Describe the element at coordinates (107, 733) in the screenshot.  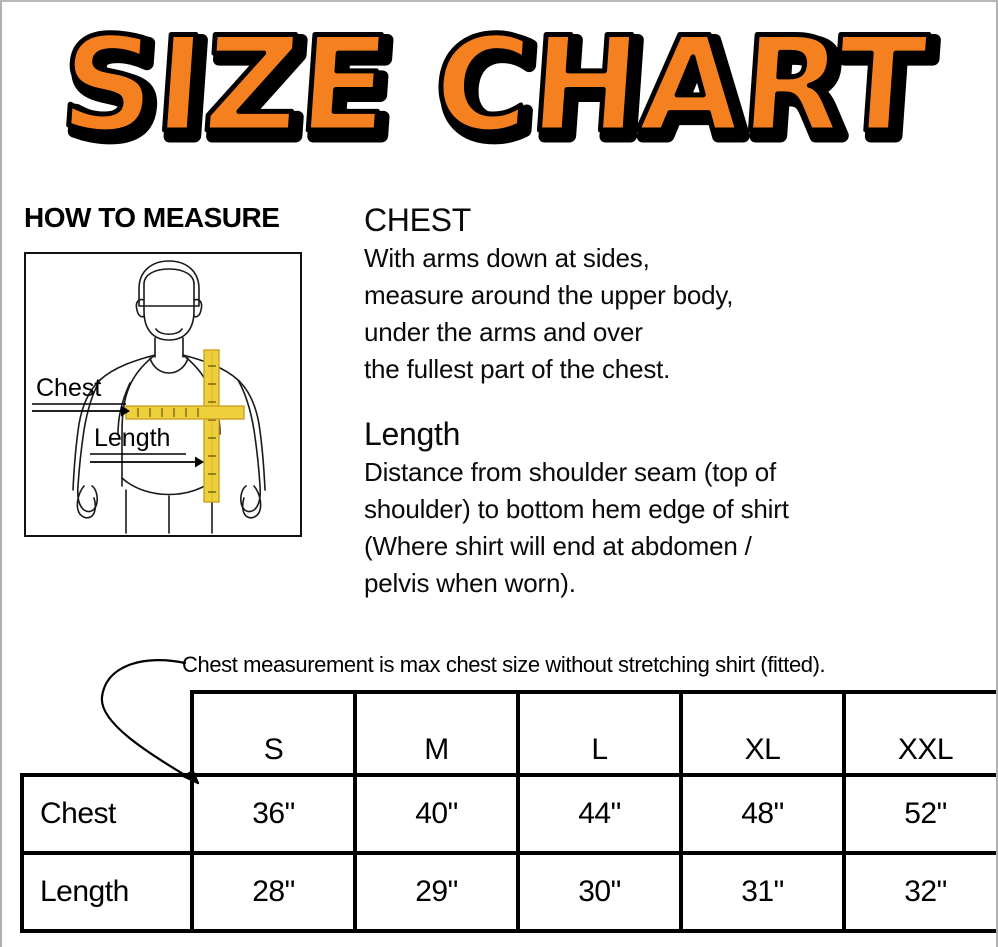
I see `table-corner-cell` at that location.